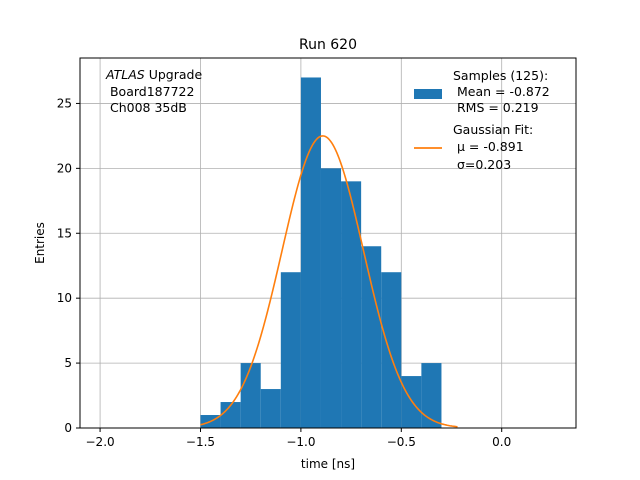 The height and width of the screenshot is (480, 640). I want to click on y-axis-label: Entries, so click(40, 243).